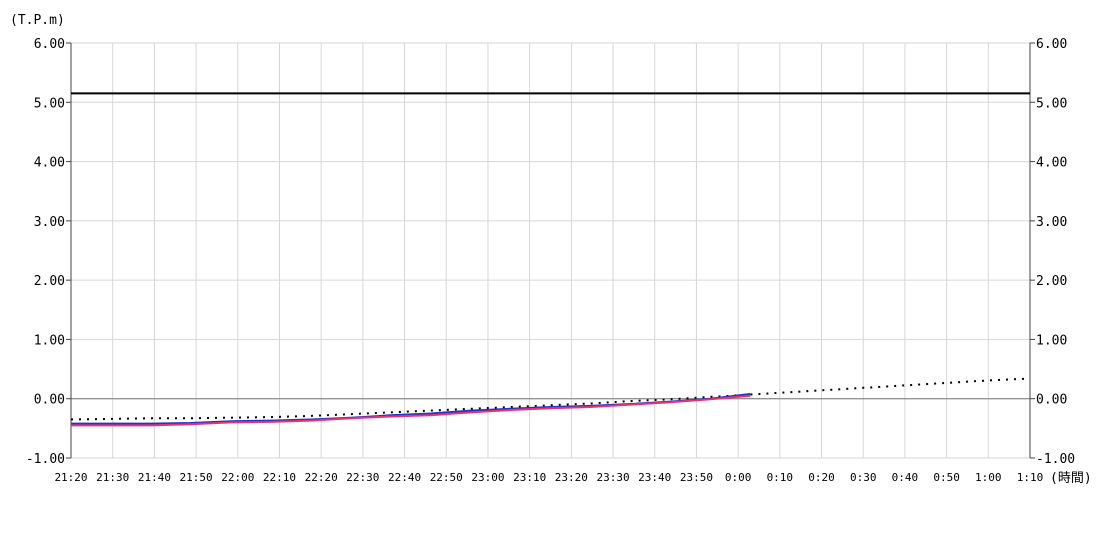 Image resolution: width=1100 pixels, height=550 pixels. Describe the element at coordinates (49, 340) in the screenshot. I see `y-tick-label-left: 1.00` at that location.